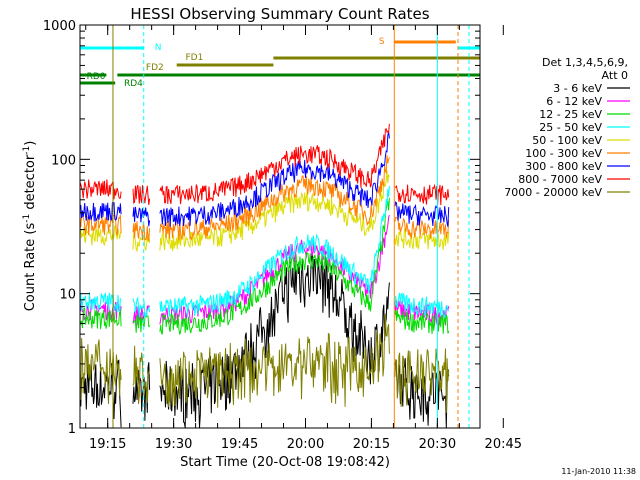  I want to click on legend-label-2: 12 - 25 keV, so click(570, 114).